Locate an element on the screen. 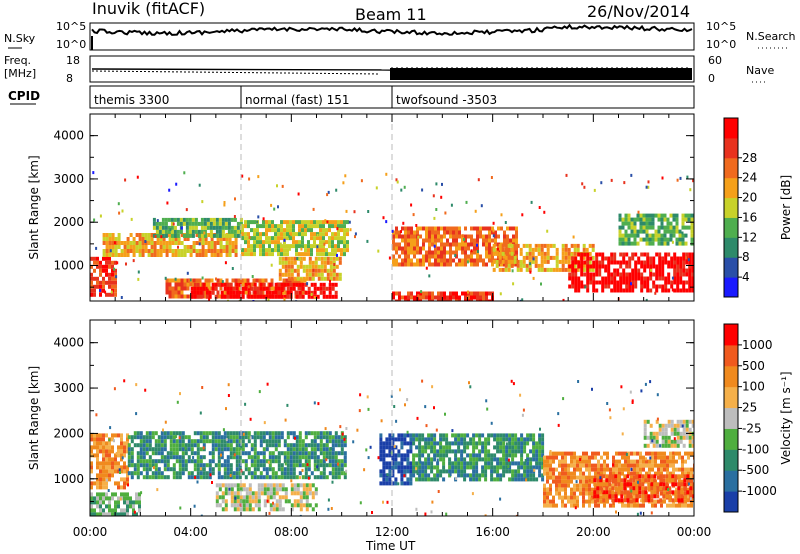 This screenshot has width=800, height=554. colorbar-tick-label: 28 is located at coordinates (749, 158).